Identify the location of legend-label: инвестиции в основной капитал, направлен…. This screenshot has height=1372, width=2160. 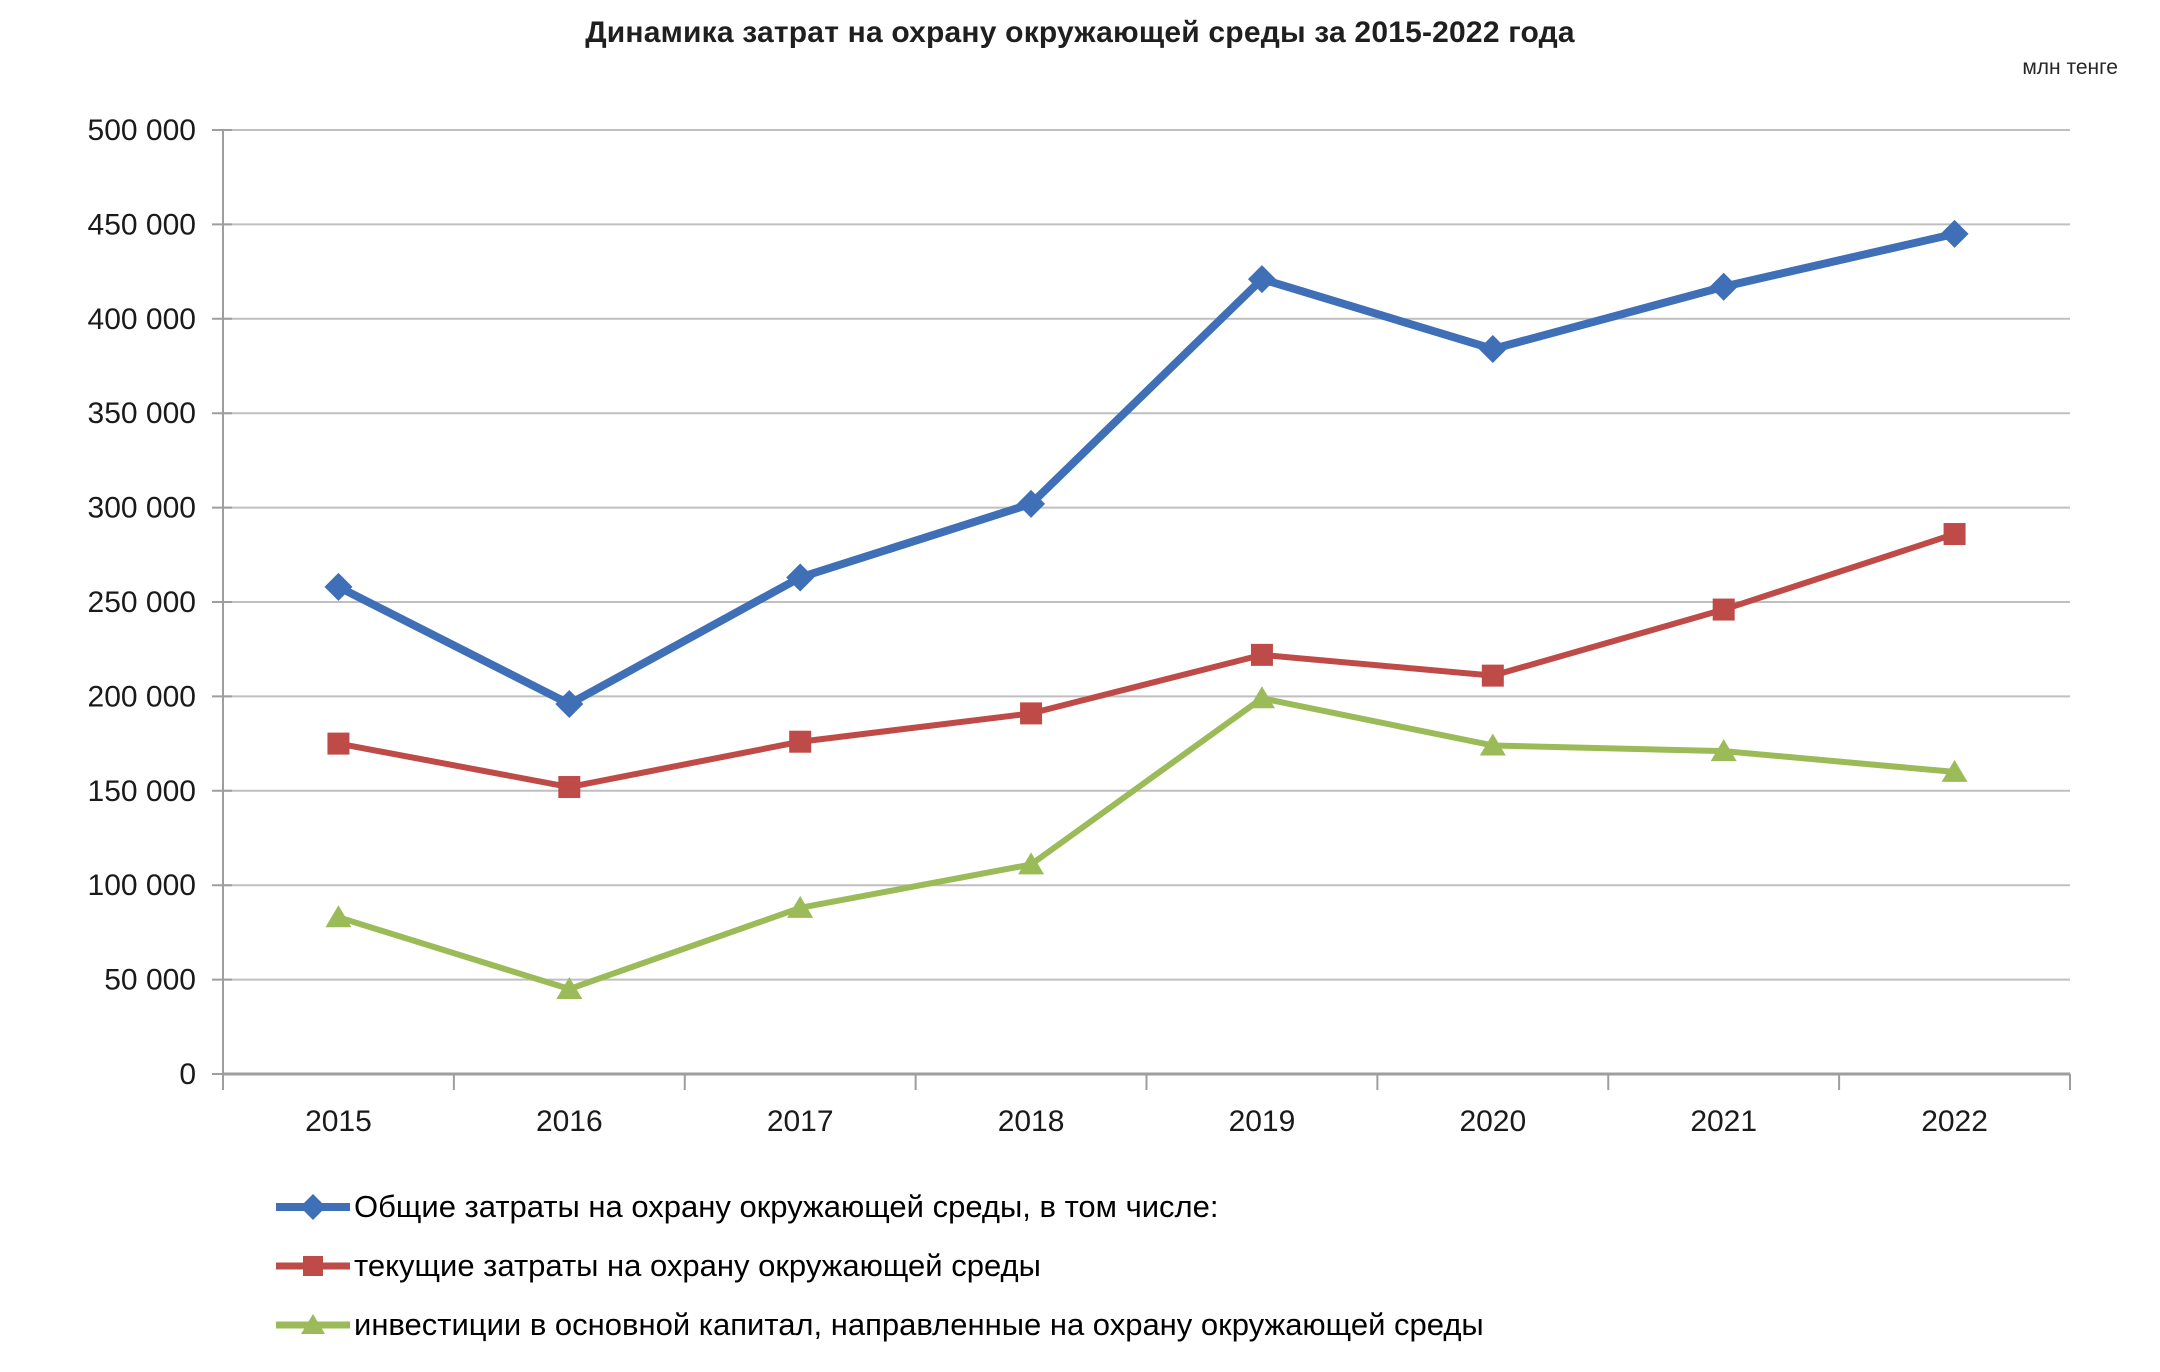
(919, 1324).